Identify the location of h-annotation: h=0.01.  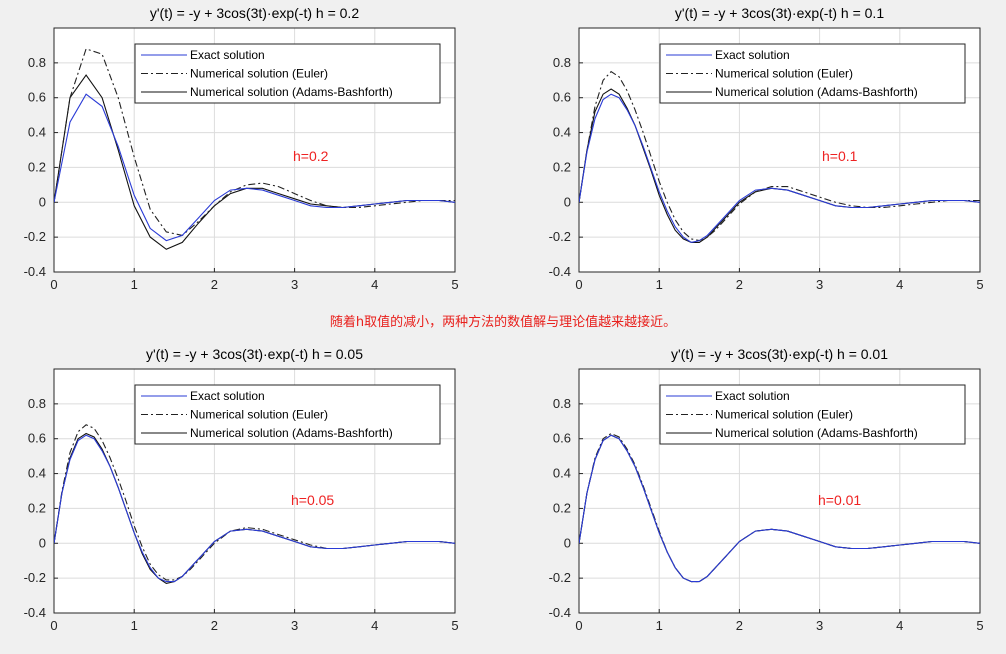
(839, 500).